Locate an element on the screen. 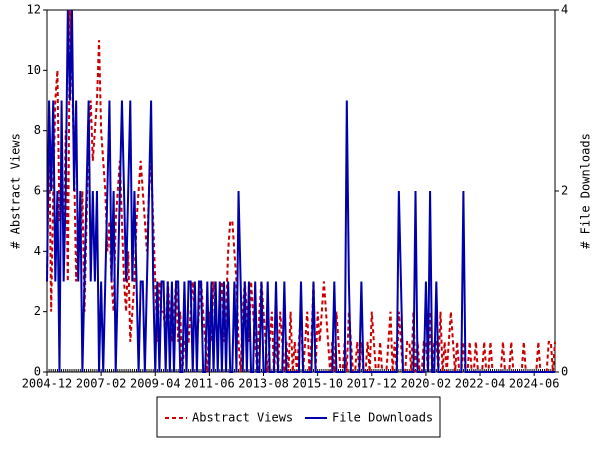 This screenshot has width=600, height=450. legend-box is located at coordinates (298, 417).